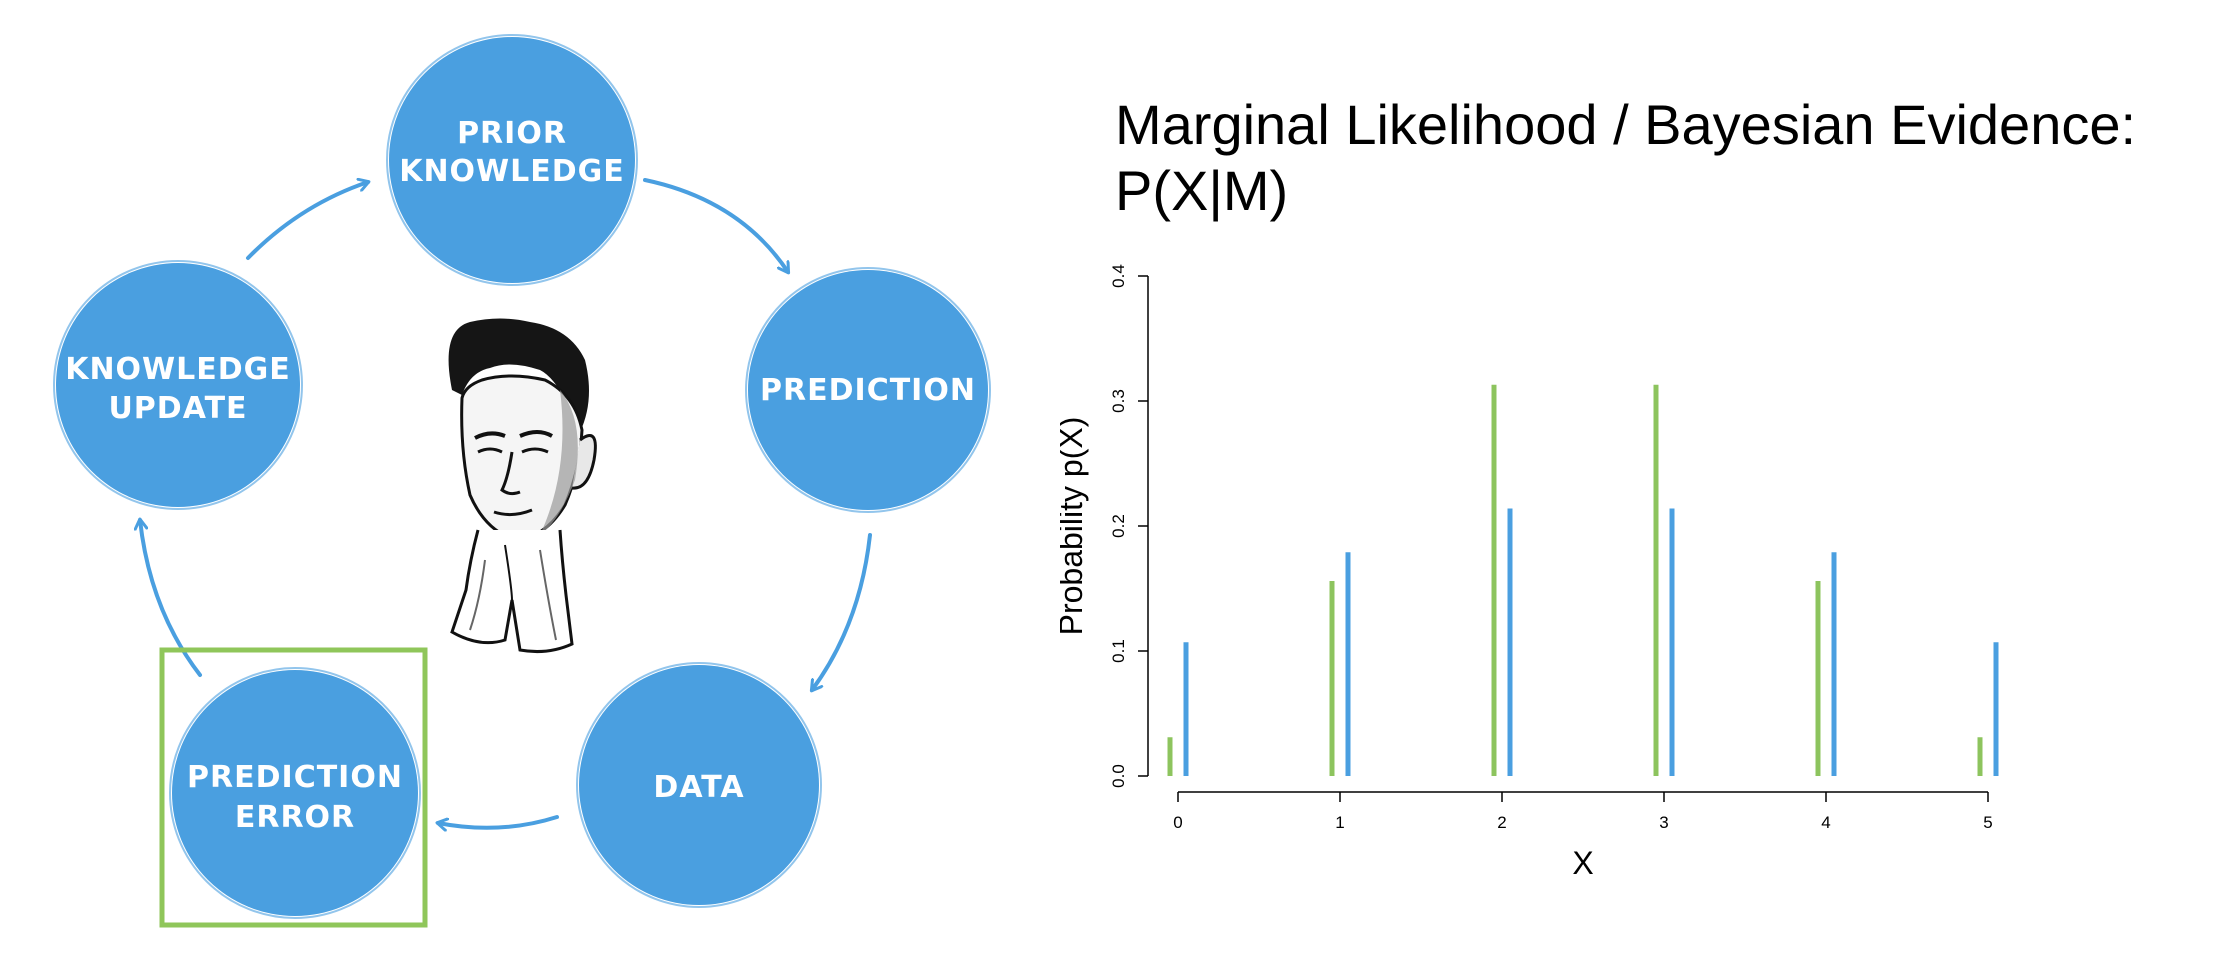  I want to click on node-knowledge-update: KNOWLEDGE UPDATE, so click(178, 385).